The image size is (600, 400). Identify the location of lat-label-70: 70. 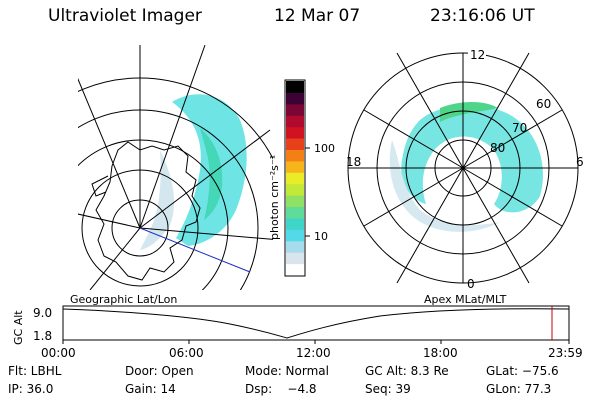
(519, 128).